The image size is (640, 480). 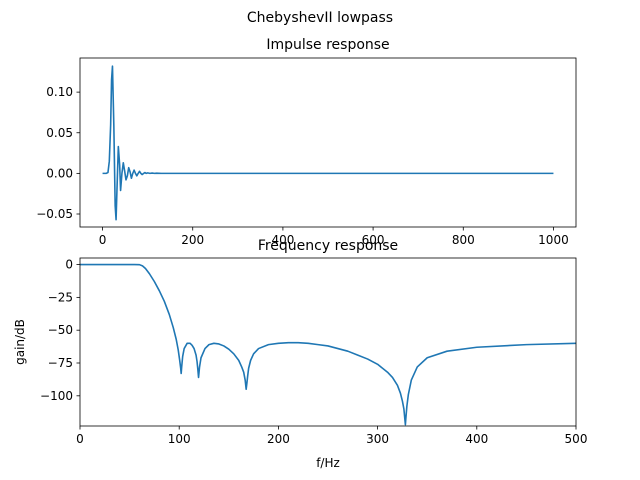 I want to click on x-tick-label: 1000, so click(x=553, y=240).